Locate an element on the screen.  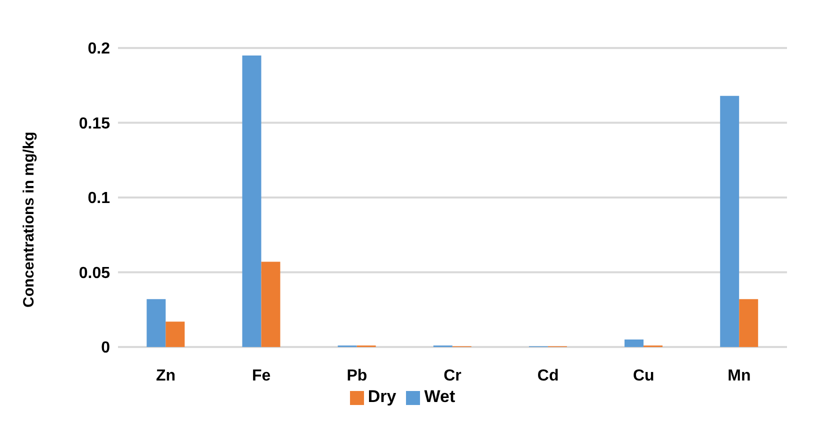
y-tick-label: 0.1 is located at coordinates (99, 199).